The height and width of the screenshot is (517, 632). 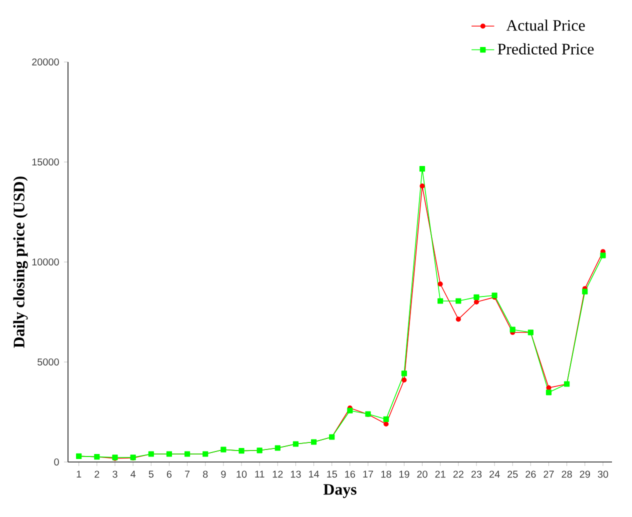 What do you see at coordinates (368, 474) in the screenshot?
I see `x-tick-label: 17` at bounding box center [368, 474].